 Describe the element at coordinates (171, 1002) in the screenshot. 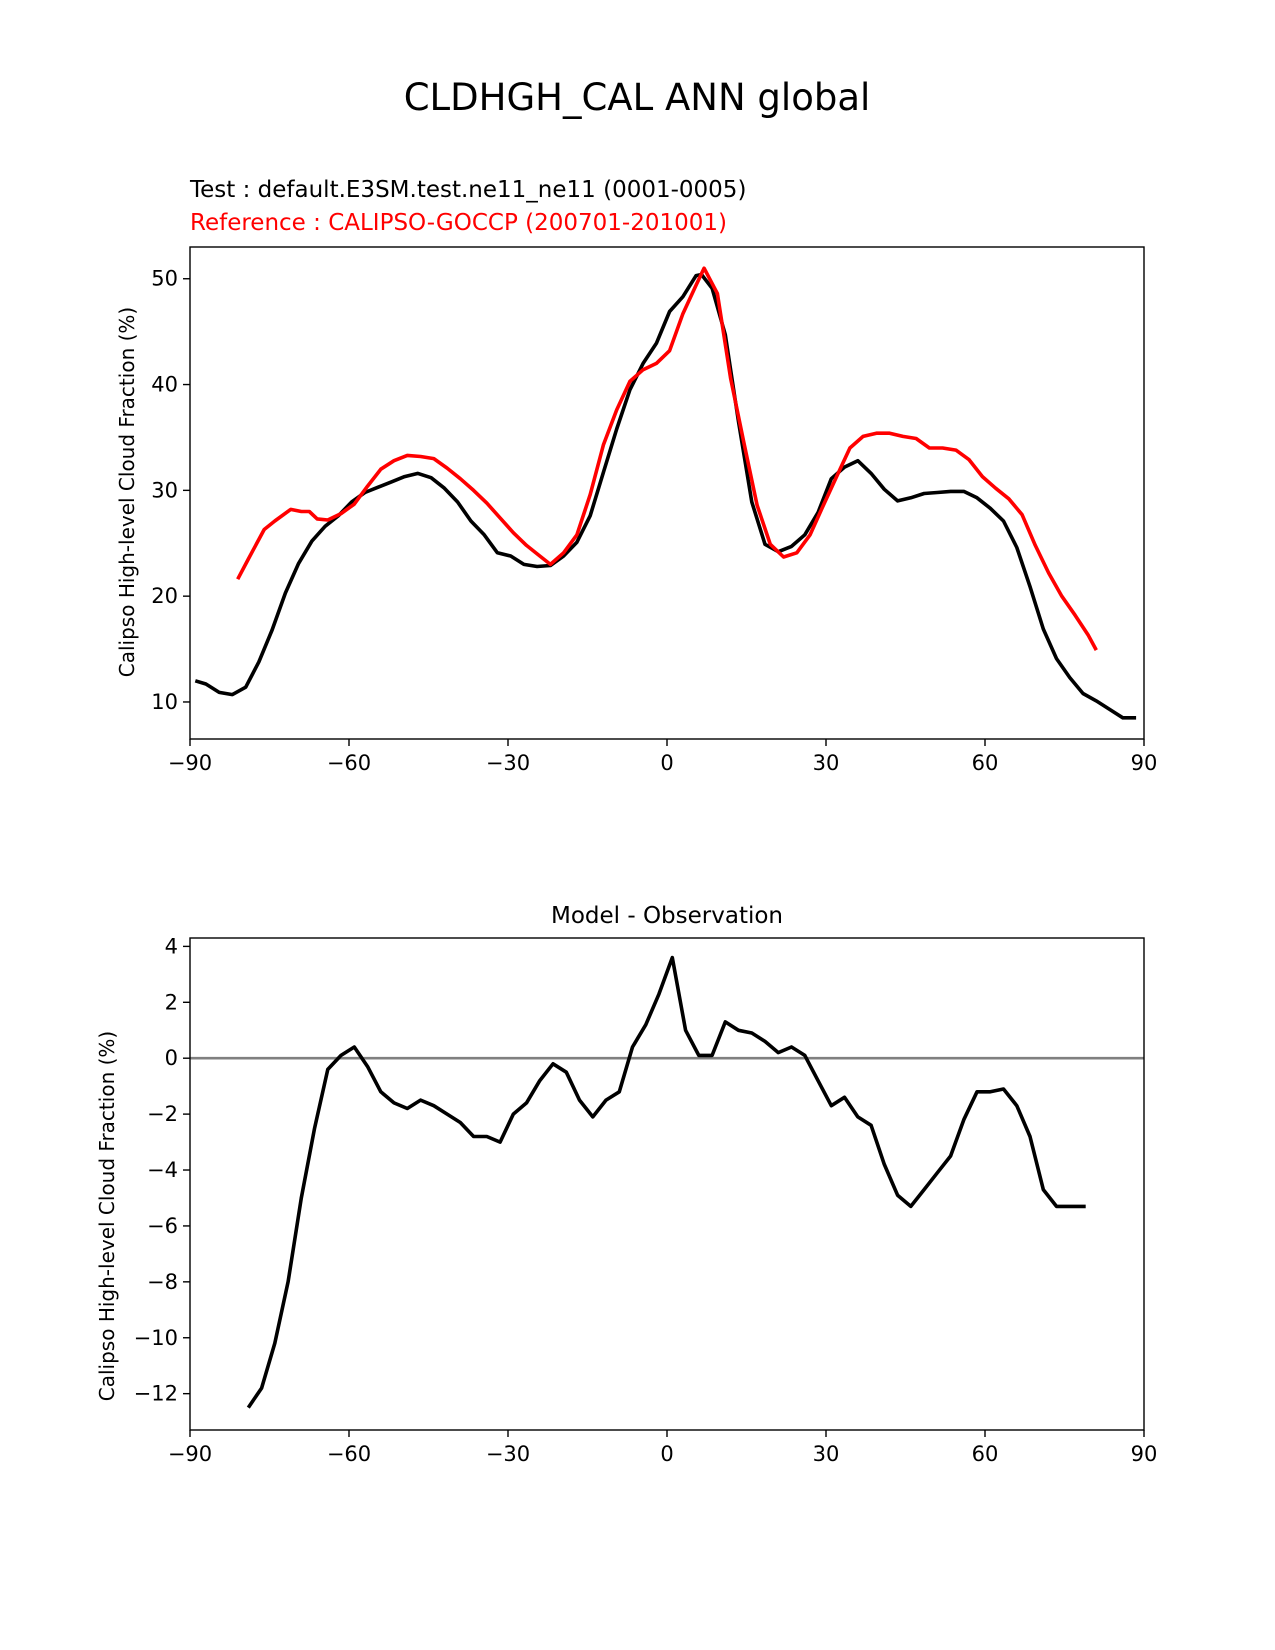

I see `y-tick-label: 2` at that location.